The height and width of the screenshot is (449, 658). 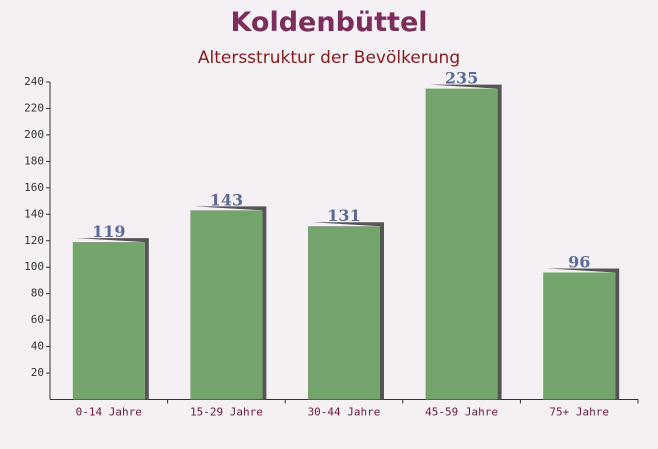 I want to click on y-tick-label: 60, so click(x=37, y=319).